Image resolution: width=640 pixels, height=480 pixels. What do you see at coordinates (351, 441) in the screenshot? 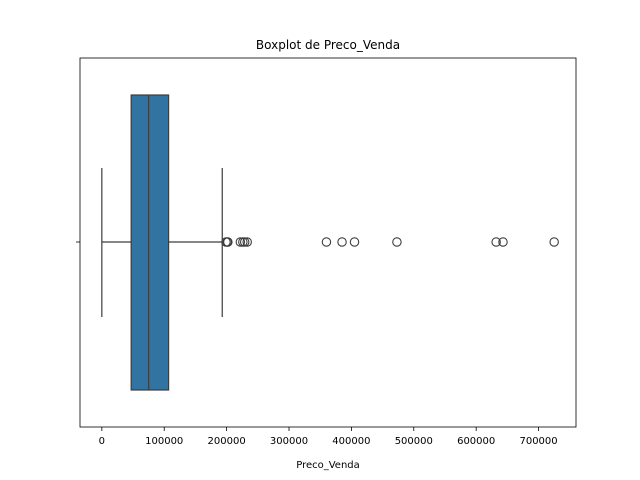
I see `x-tick-label: 400000` at bounding box center [351, 441].